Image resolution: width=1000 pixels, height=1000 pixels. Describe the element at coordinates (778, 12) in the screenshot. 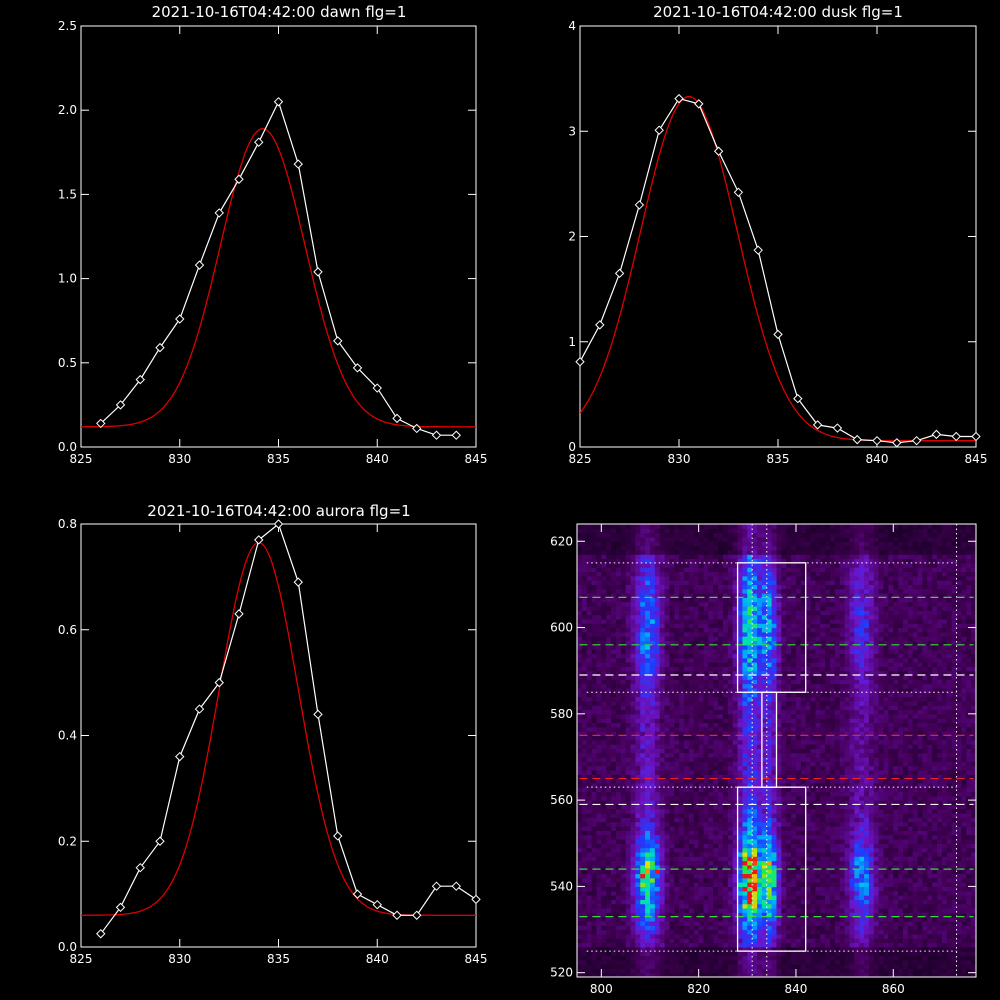

I see `dusk-plot-title: 2021-10-16T04:42:00 dusk flg=1` at that location.